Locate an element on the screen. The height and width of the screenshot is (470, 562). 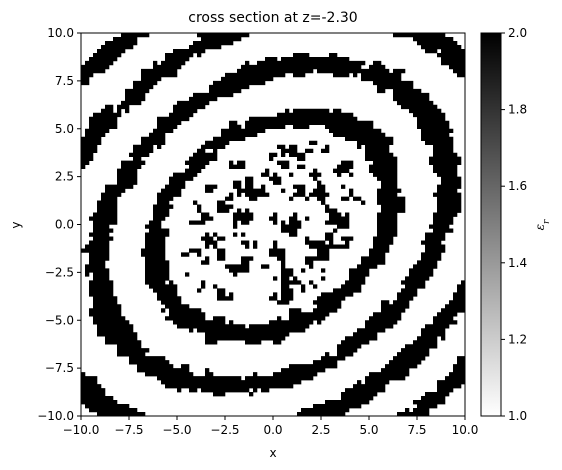
y-tick-label: 7.5 is located at coordinates (64, 81).